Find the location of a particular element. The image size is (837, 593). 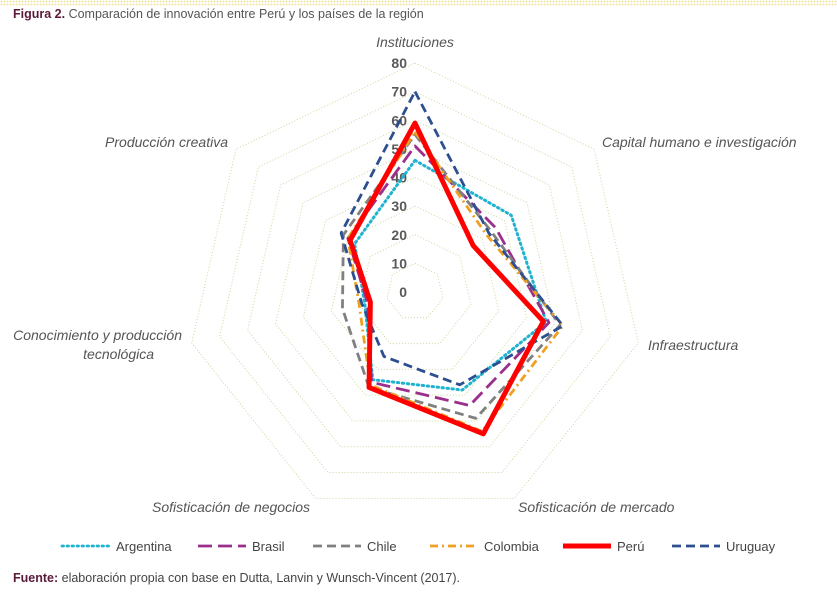

tick-label: 30 is located at coordinates (399, 206).